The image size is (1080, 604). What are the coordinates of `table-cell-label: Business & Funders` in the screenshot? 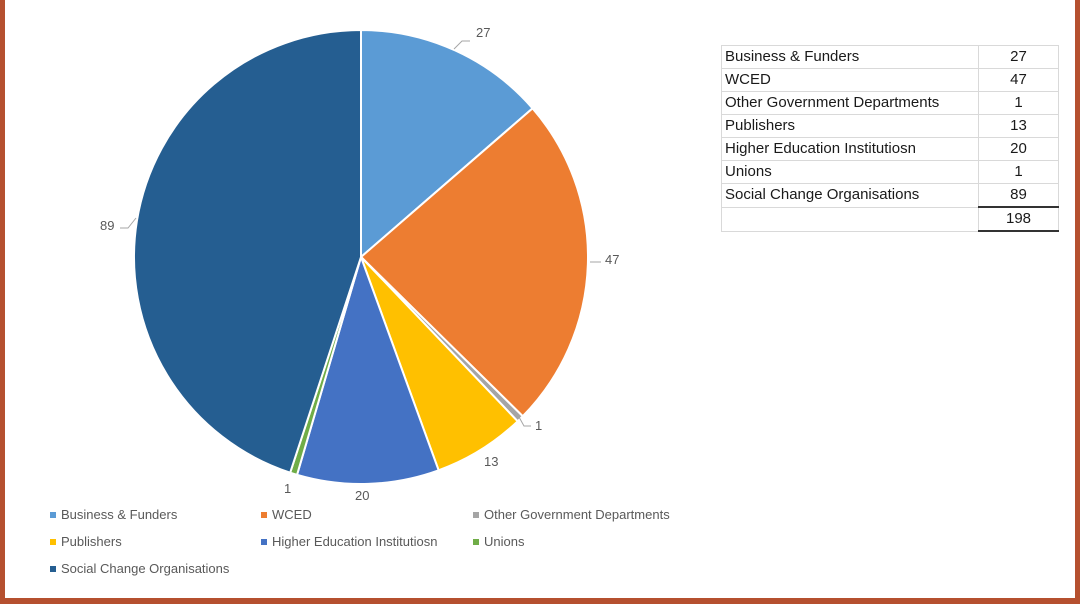 It's located at (850, 57).